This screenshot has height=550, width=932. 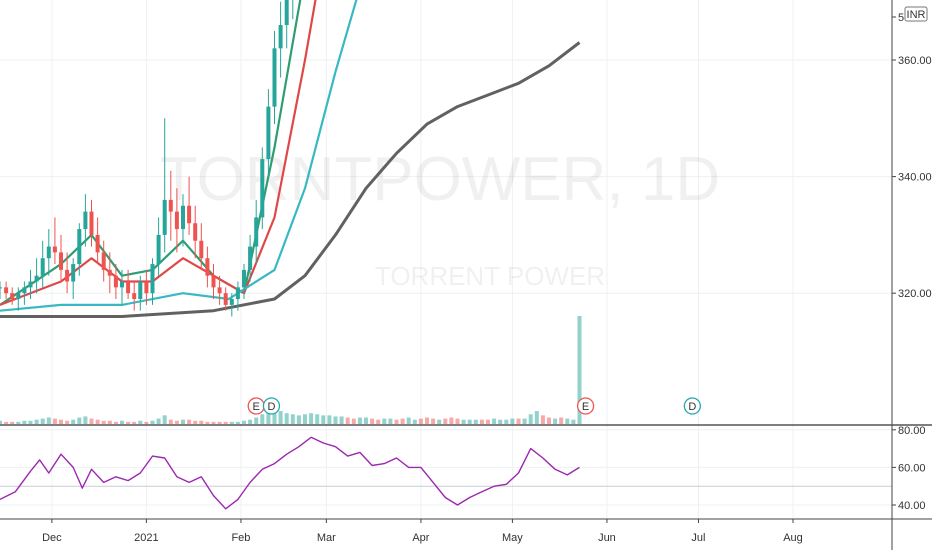 What do you see at coordinates (291, 370) in the screenshot?
I see `volume-bars` at bounding box center [291, 370].